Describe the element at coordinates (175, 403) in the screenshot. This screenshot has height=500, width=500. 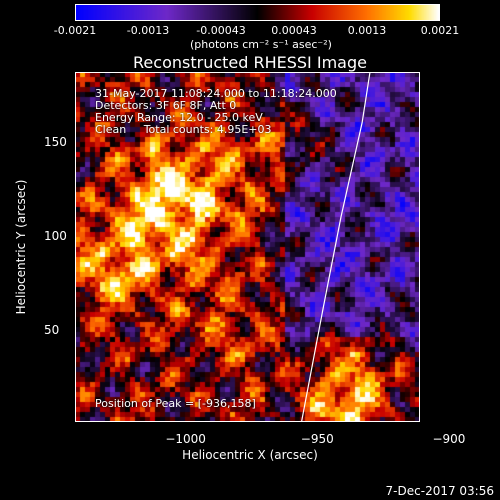
I see `annotation-peak: Position of Peak = [-936,158]` at that location.